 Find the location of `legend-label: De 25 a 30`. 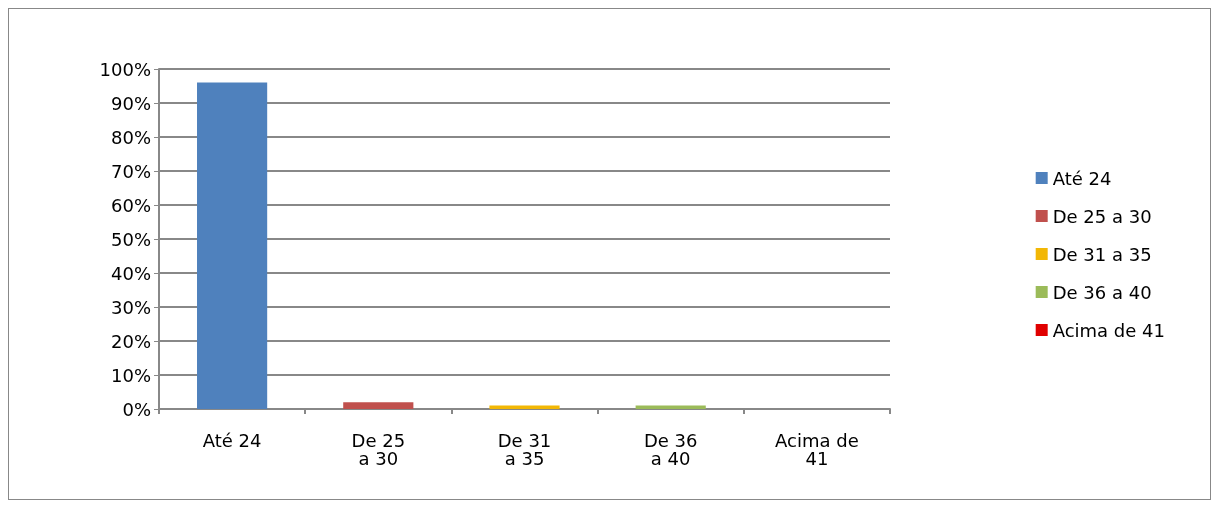

legend-label: De 25 a 30 is located at coordinates (1102, 216).